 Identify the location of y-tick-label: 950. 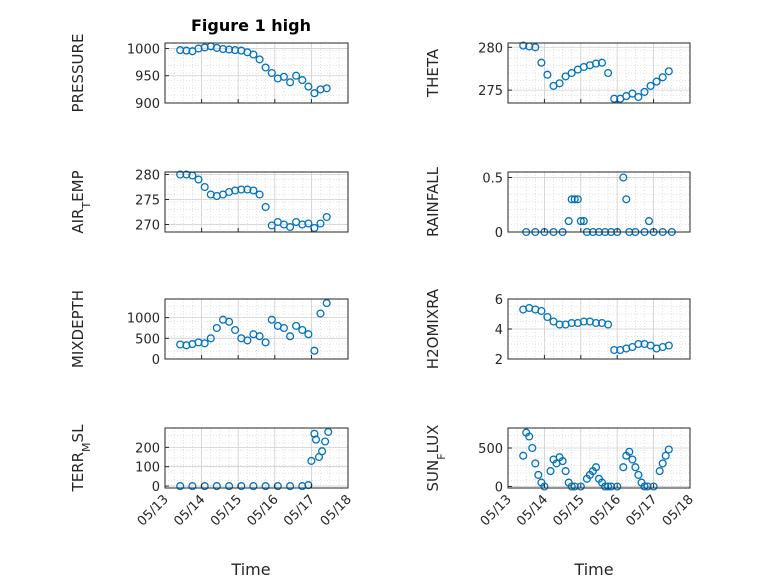
(147, 77).